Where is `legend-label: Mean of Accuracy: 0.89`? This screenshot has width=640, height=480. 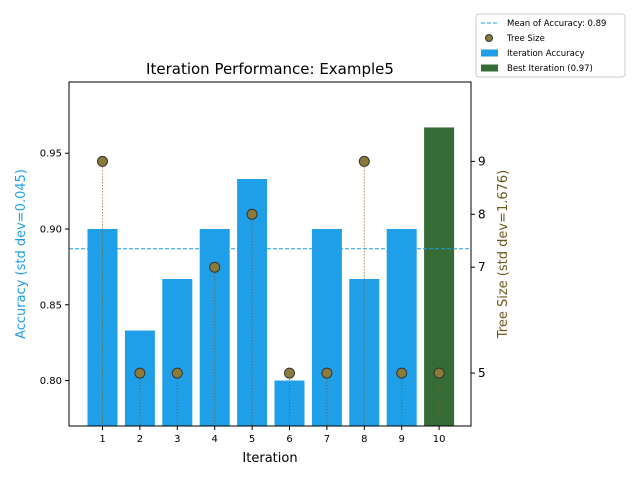
legend-label: Mean of Accuracy: 0.89 is located at coordinates (556, 24).